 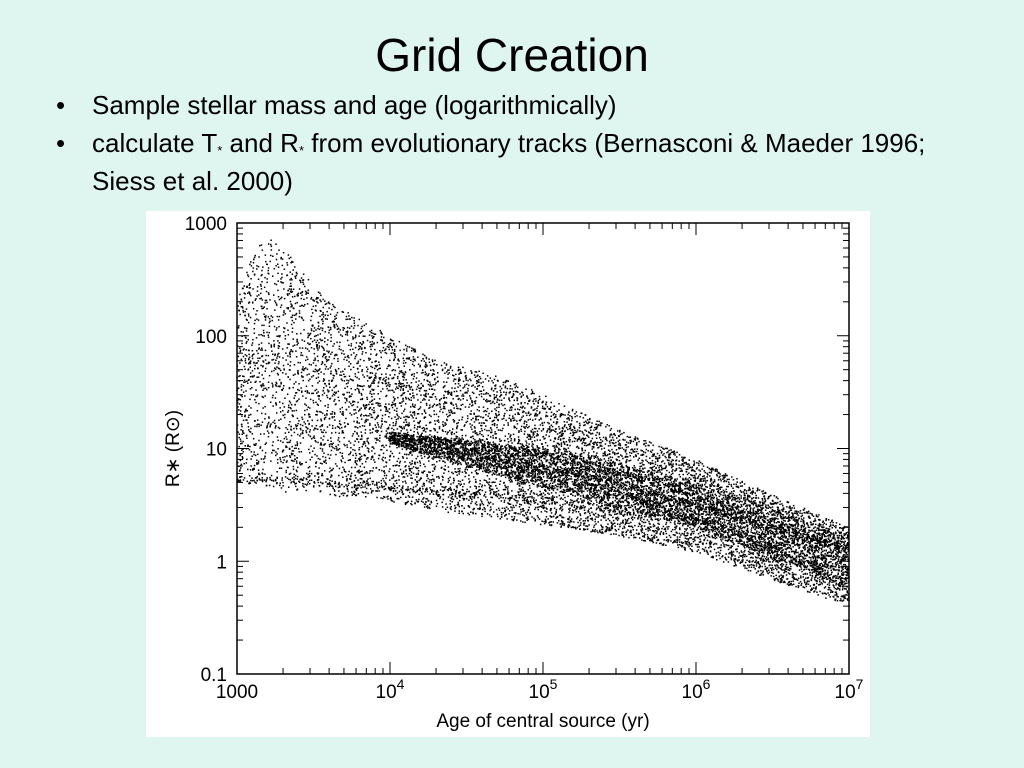 I want to click on bullet-text-mid: and R, so click(x=260, y=143).